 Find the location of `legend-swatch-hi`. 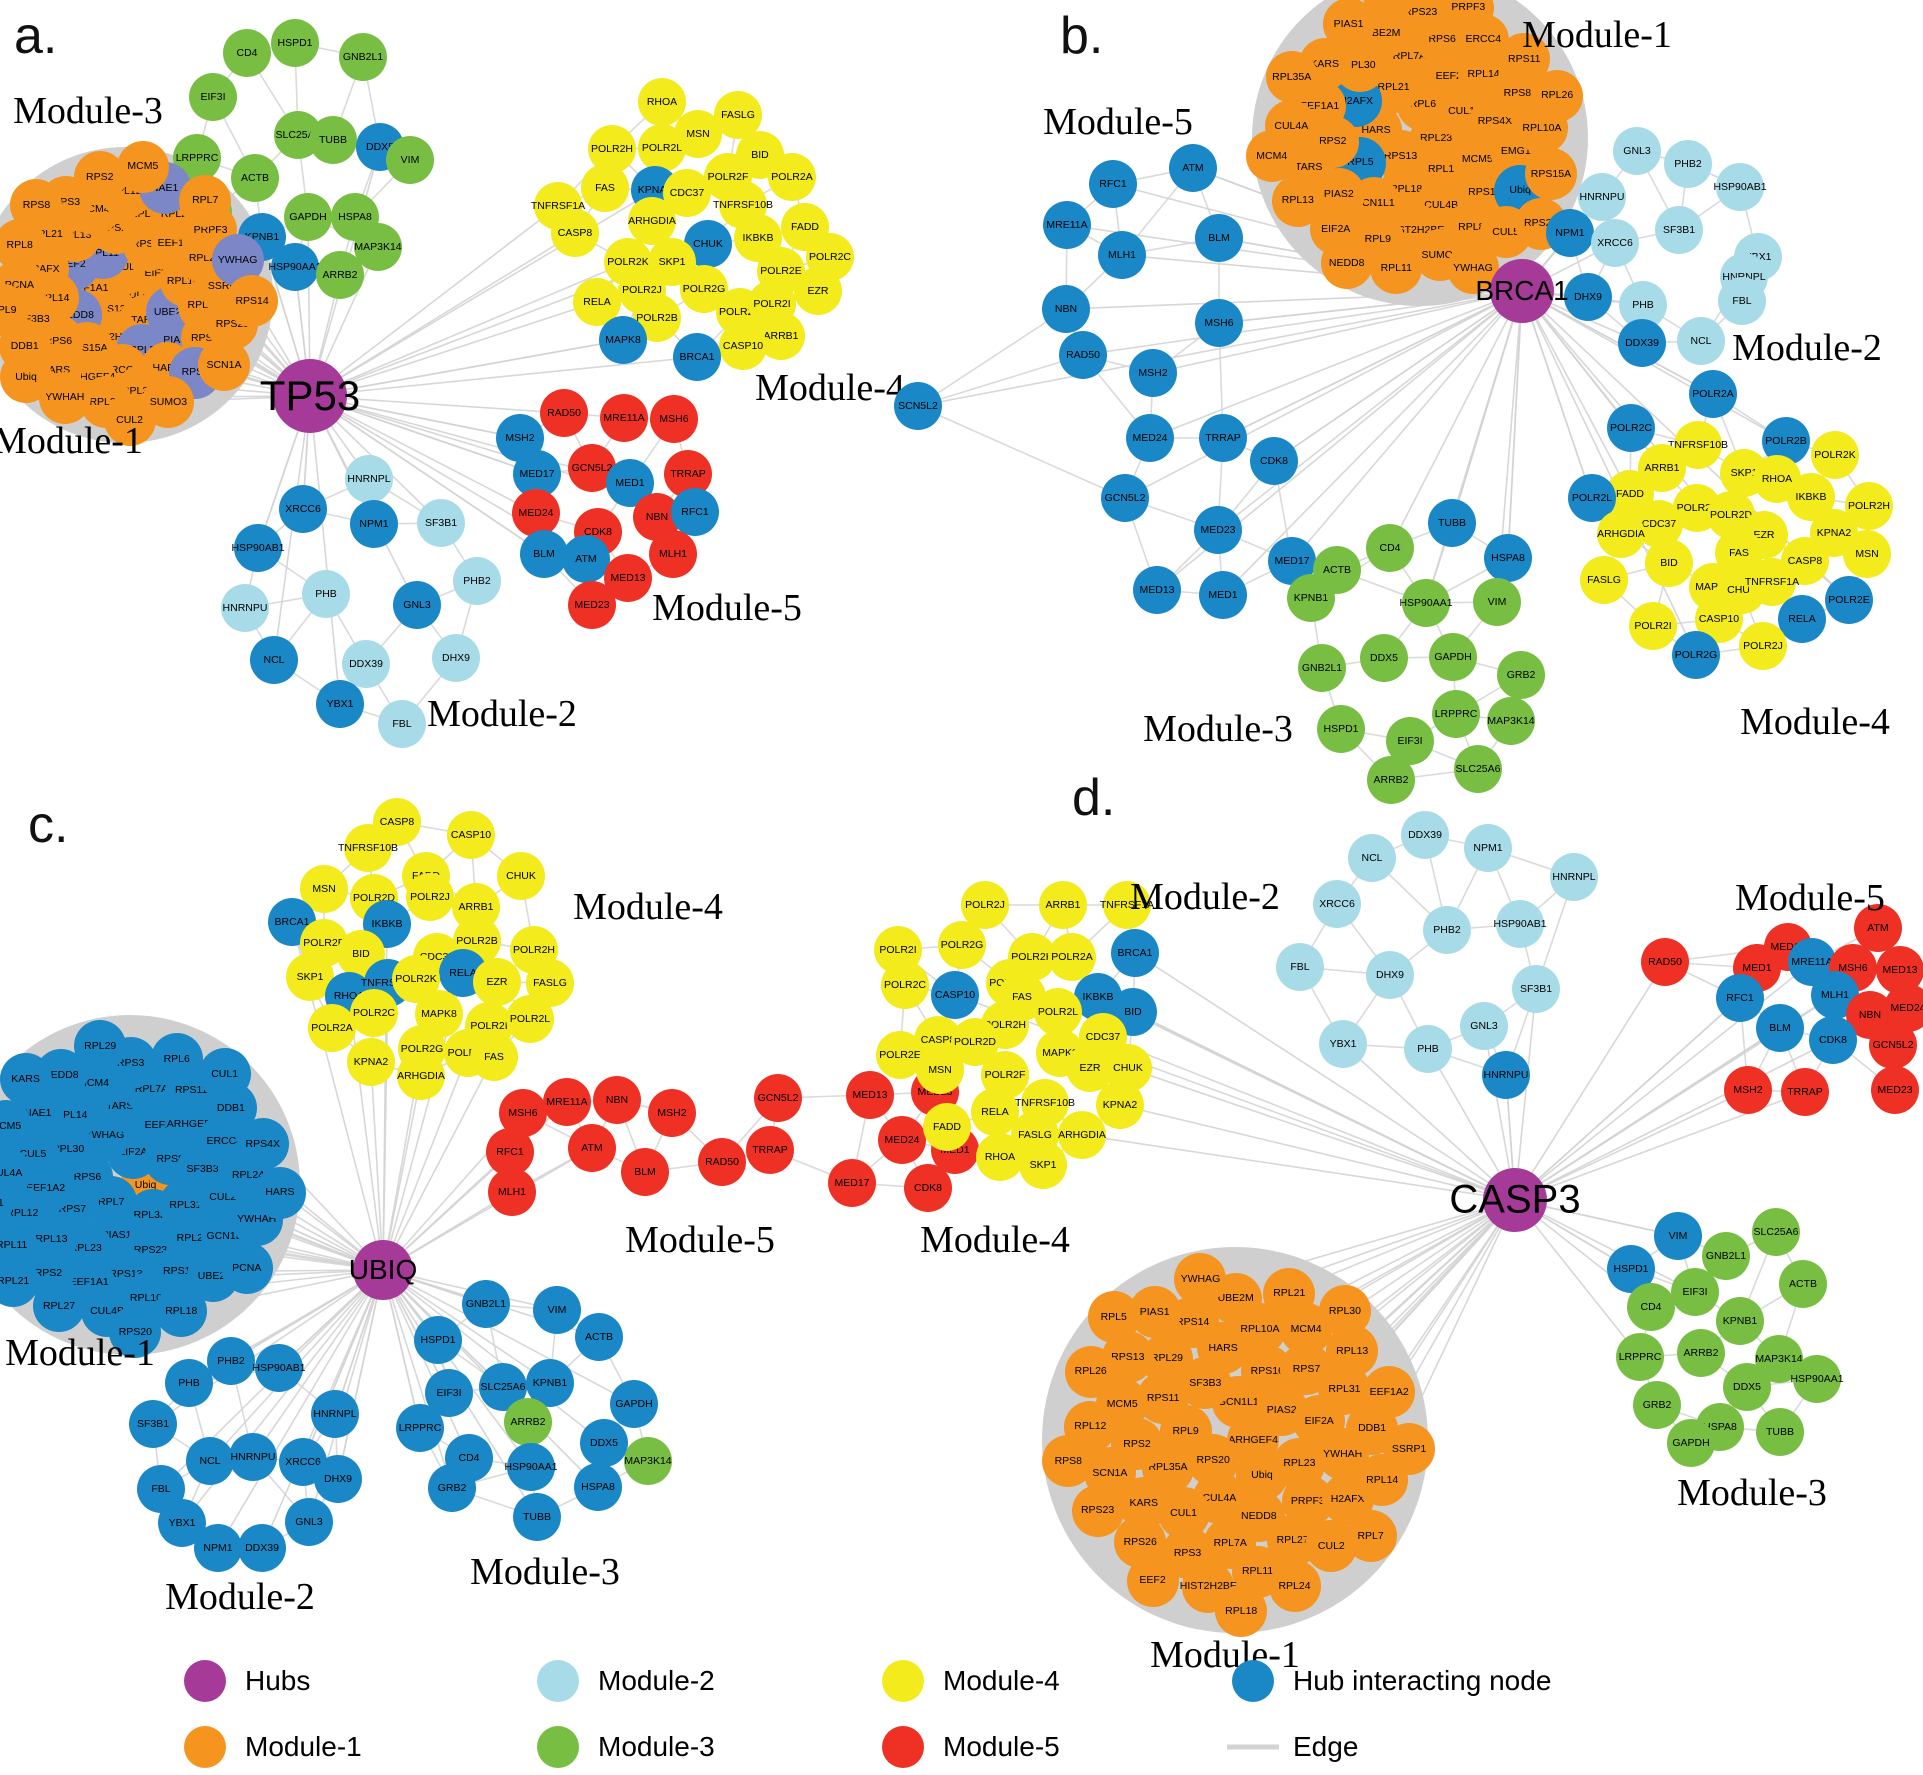

legend-swatch-hi is located at coordinates (1253, 1681).